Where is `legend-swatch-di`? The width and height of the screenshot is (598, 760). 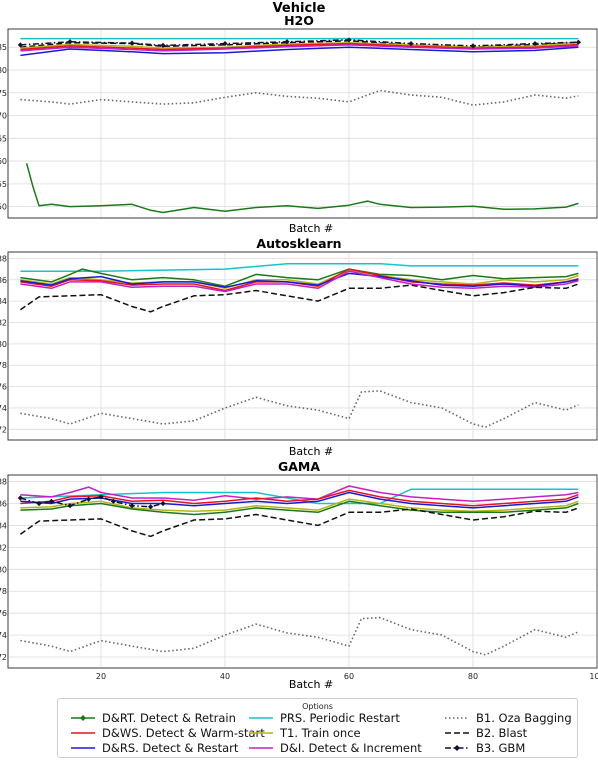 legend-swatch-di is located at coordinates (261, 748).